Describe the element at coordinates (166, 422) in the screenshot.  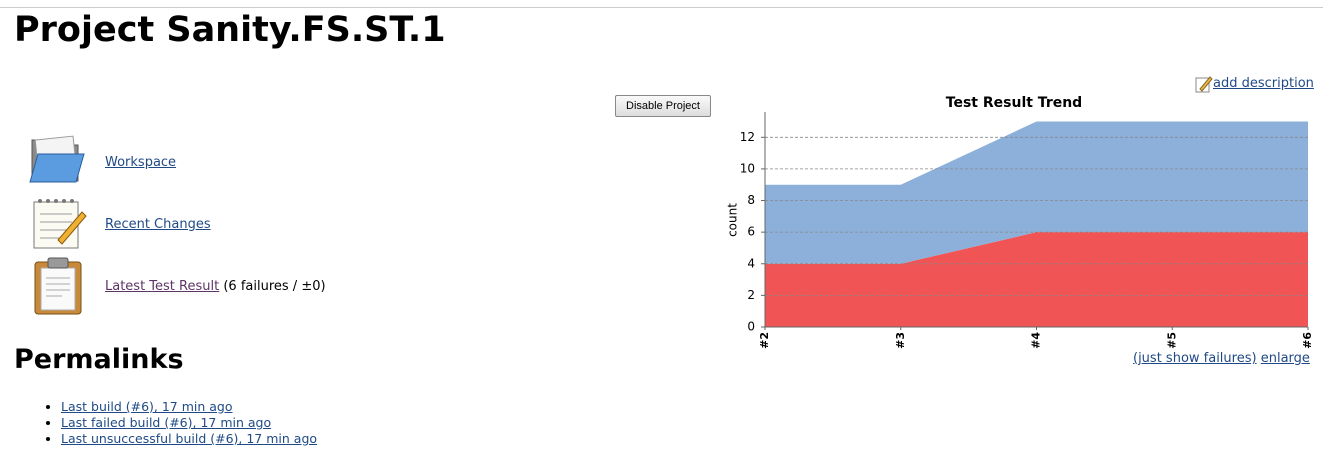
I see `permalink: Last failed build (#6), 17 min ago` at that location.